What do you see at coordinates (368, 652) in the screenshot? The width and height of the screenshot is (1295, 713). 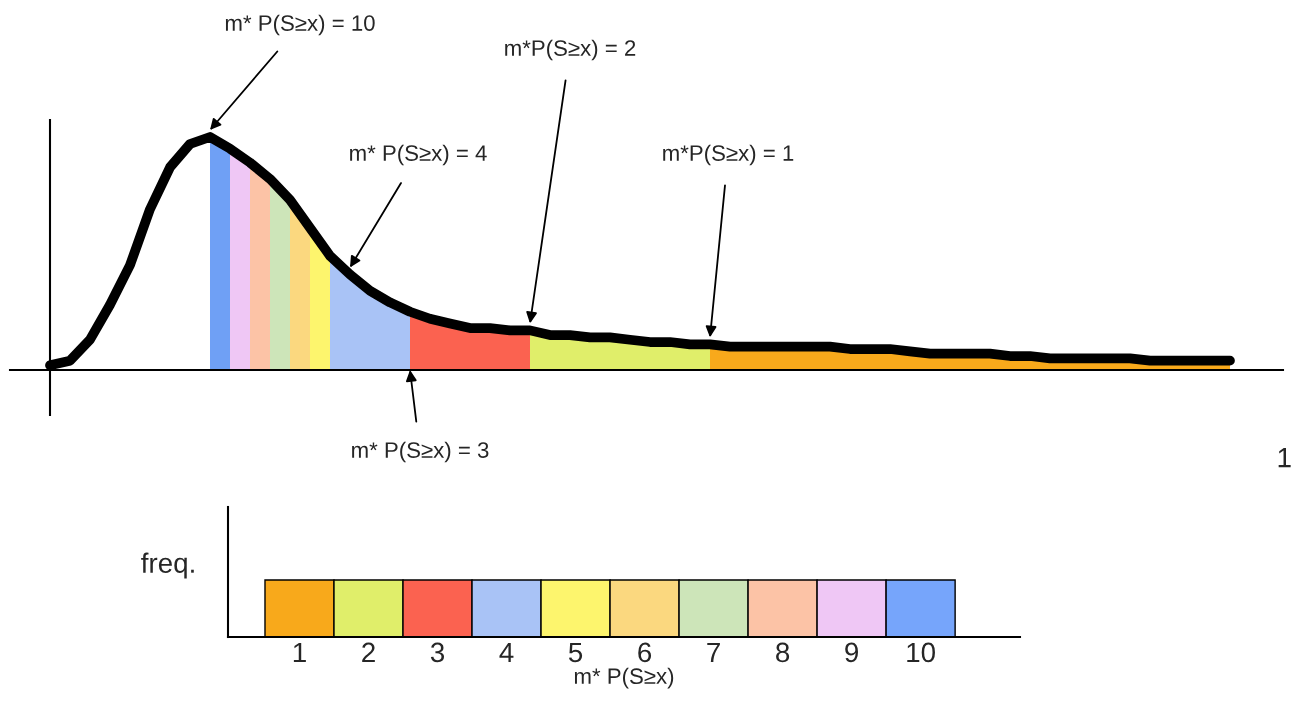 I see `x-tick-label: 2` at bounding box center [368, 652].